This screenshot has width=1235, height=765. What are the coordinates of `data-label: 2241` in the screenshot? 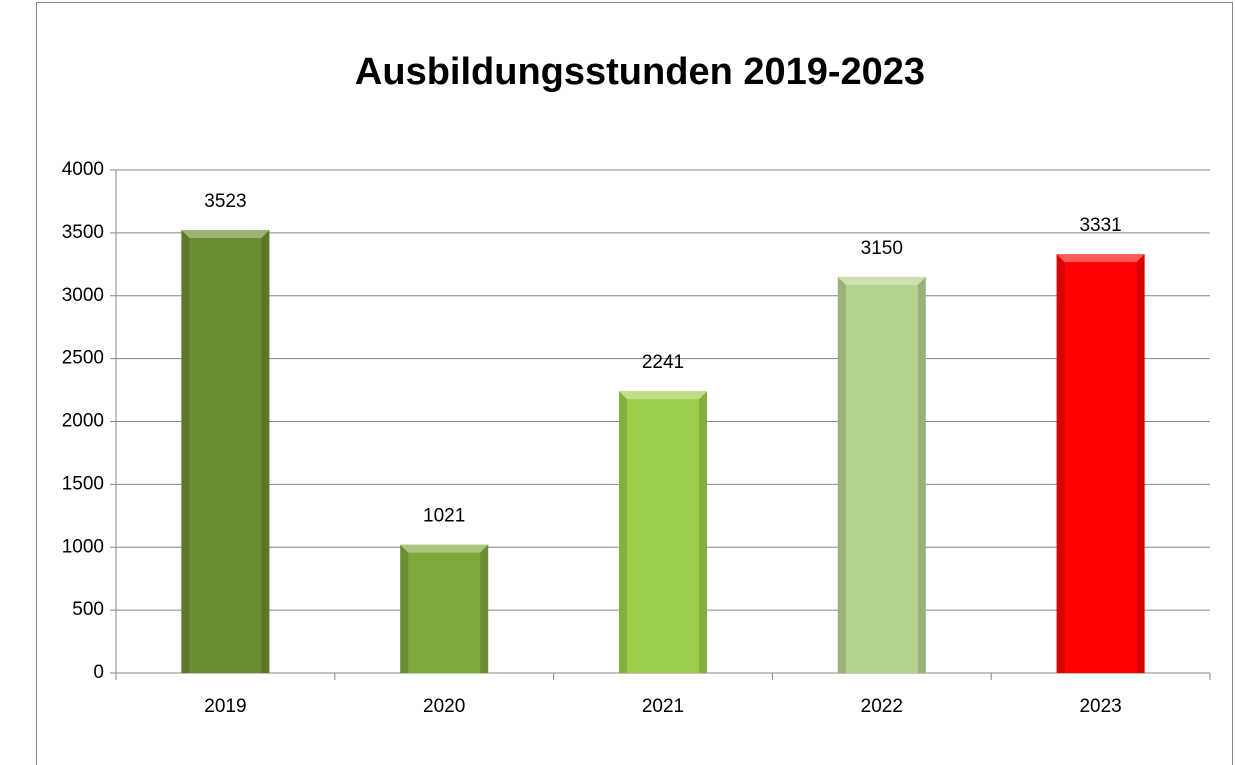 It's located at (663, 362).